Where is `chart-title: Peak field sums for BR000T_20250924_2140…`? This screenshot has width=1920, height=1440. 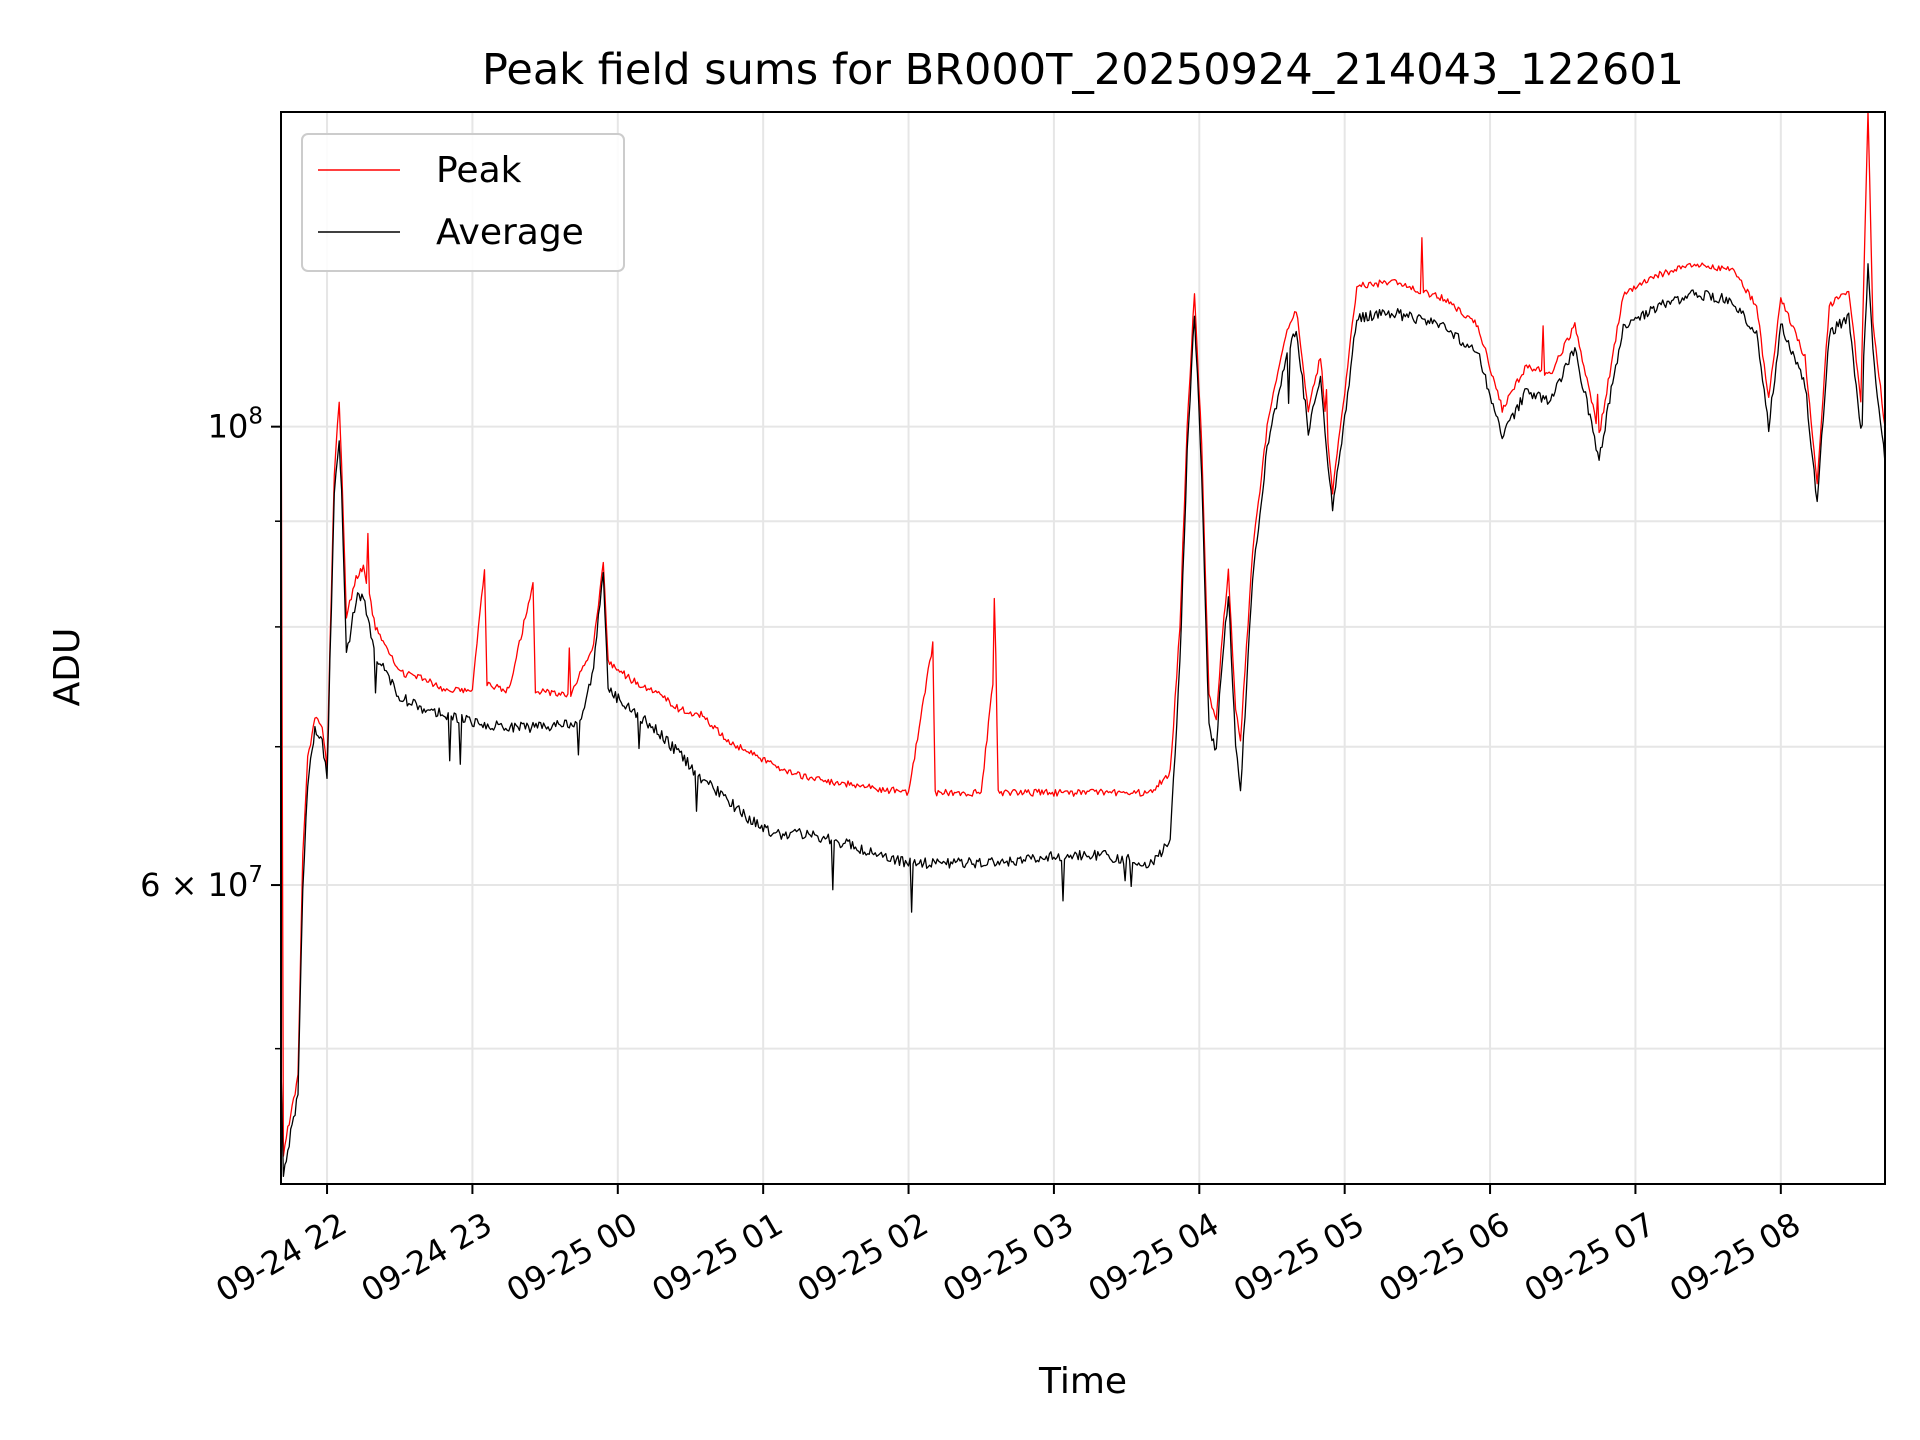
chart-title: Peak field sums for BR000T_20250924_2140… is located at coordinates (1083, 70).